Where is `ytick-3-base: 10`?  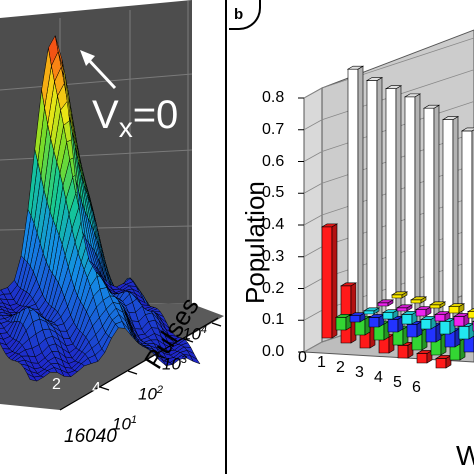
ytick-3-base: 10 is located at coordinates (171, 364).